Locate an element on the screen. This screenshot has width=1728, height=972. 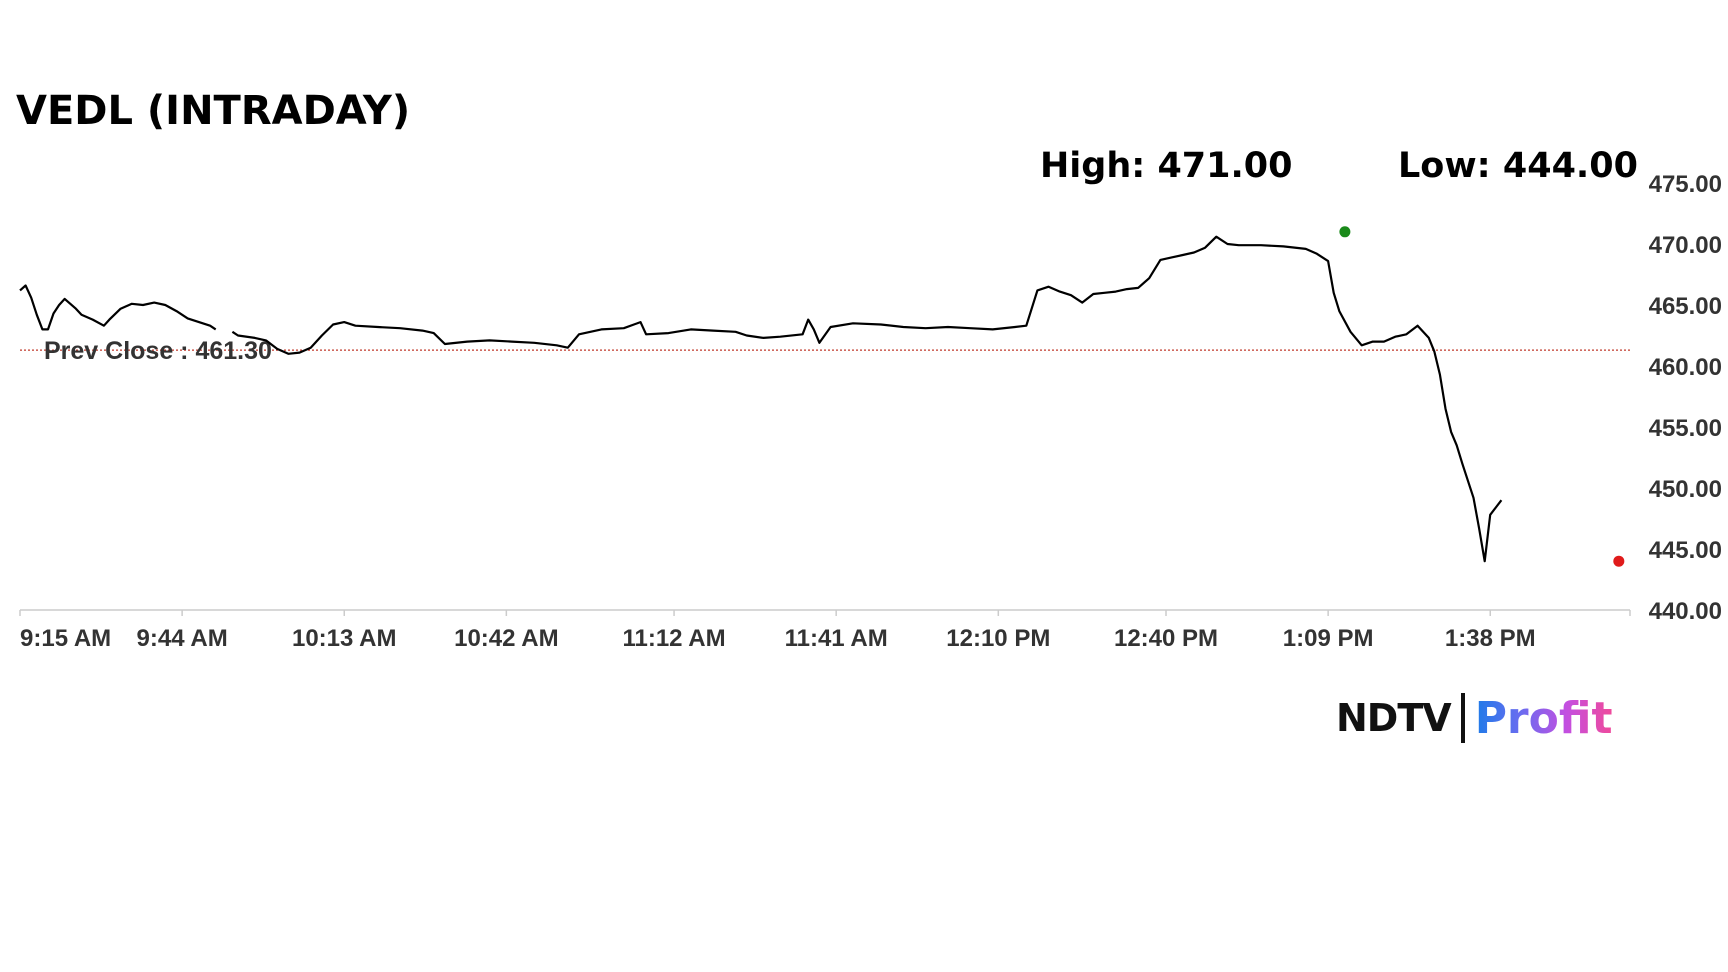
y-tick-label: 465.00 is located at coordinates (1685, 306).